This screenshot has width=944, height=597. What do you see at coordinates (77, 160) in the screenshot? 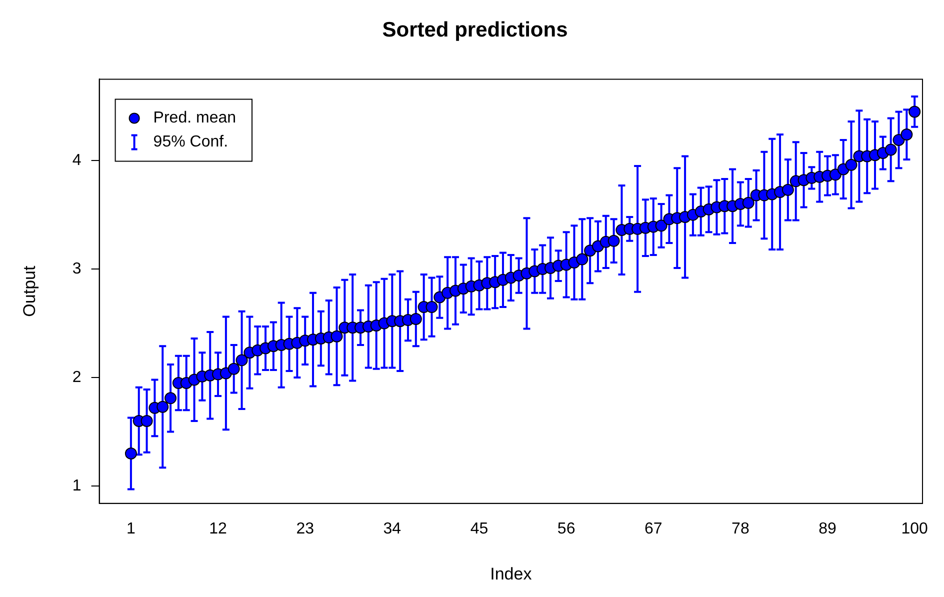
I see `y-tick-label: 4` at bounding box center [77, 160].